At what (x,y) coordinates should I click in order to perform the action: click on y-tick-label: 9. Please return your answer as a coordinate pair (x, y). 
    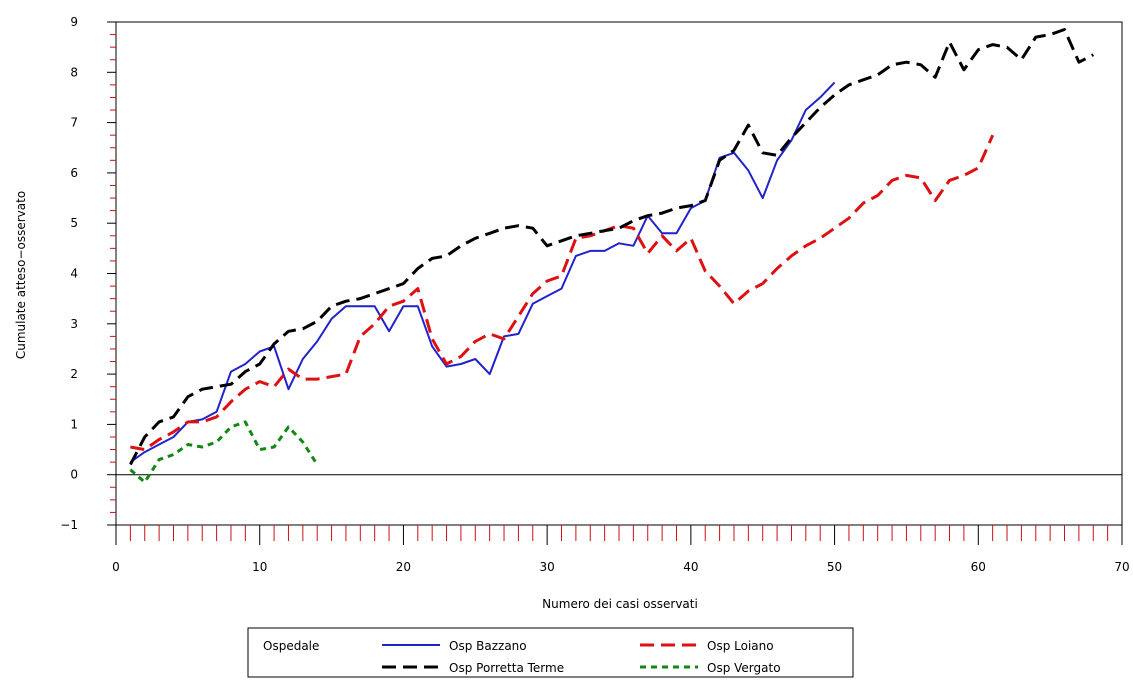
    Looking at the image, I should click on (74, 22).